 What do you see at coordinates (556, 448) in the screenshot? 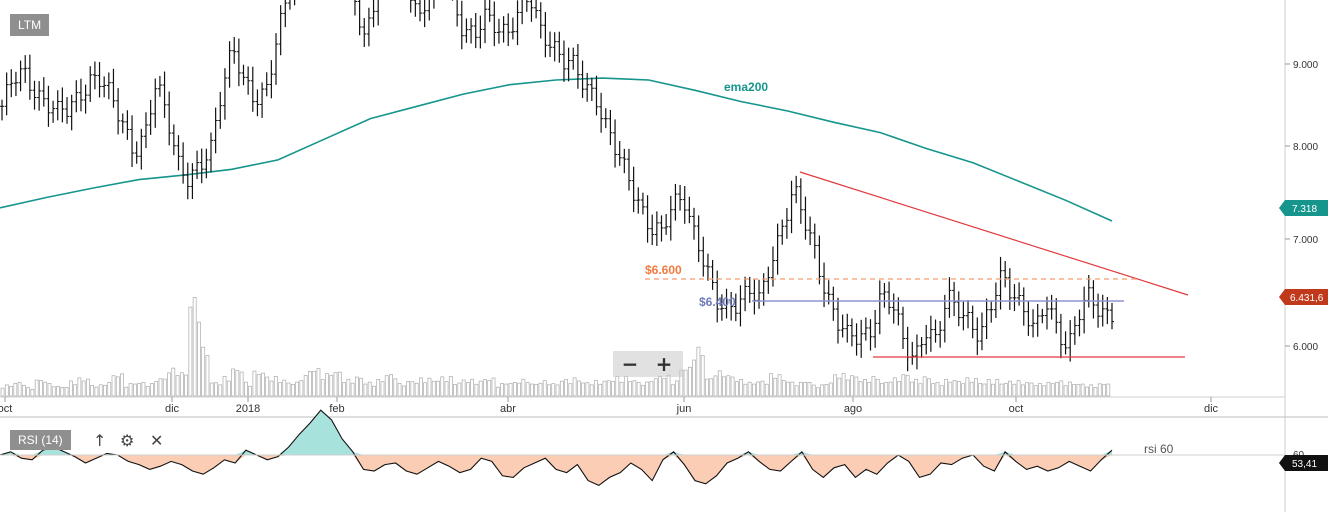
I see `rsi-line` at bounding box center [556, 448].